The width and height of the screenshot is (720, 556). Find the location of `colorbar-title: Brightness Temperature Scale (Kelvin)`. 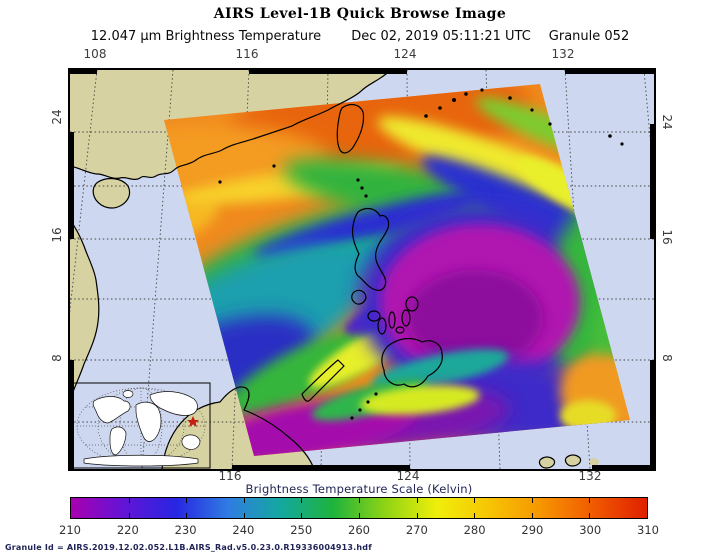

colorbar-title: Brightness Temperature Scale (Kelvin) is located at coordinates (359, 489).